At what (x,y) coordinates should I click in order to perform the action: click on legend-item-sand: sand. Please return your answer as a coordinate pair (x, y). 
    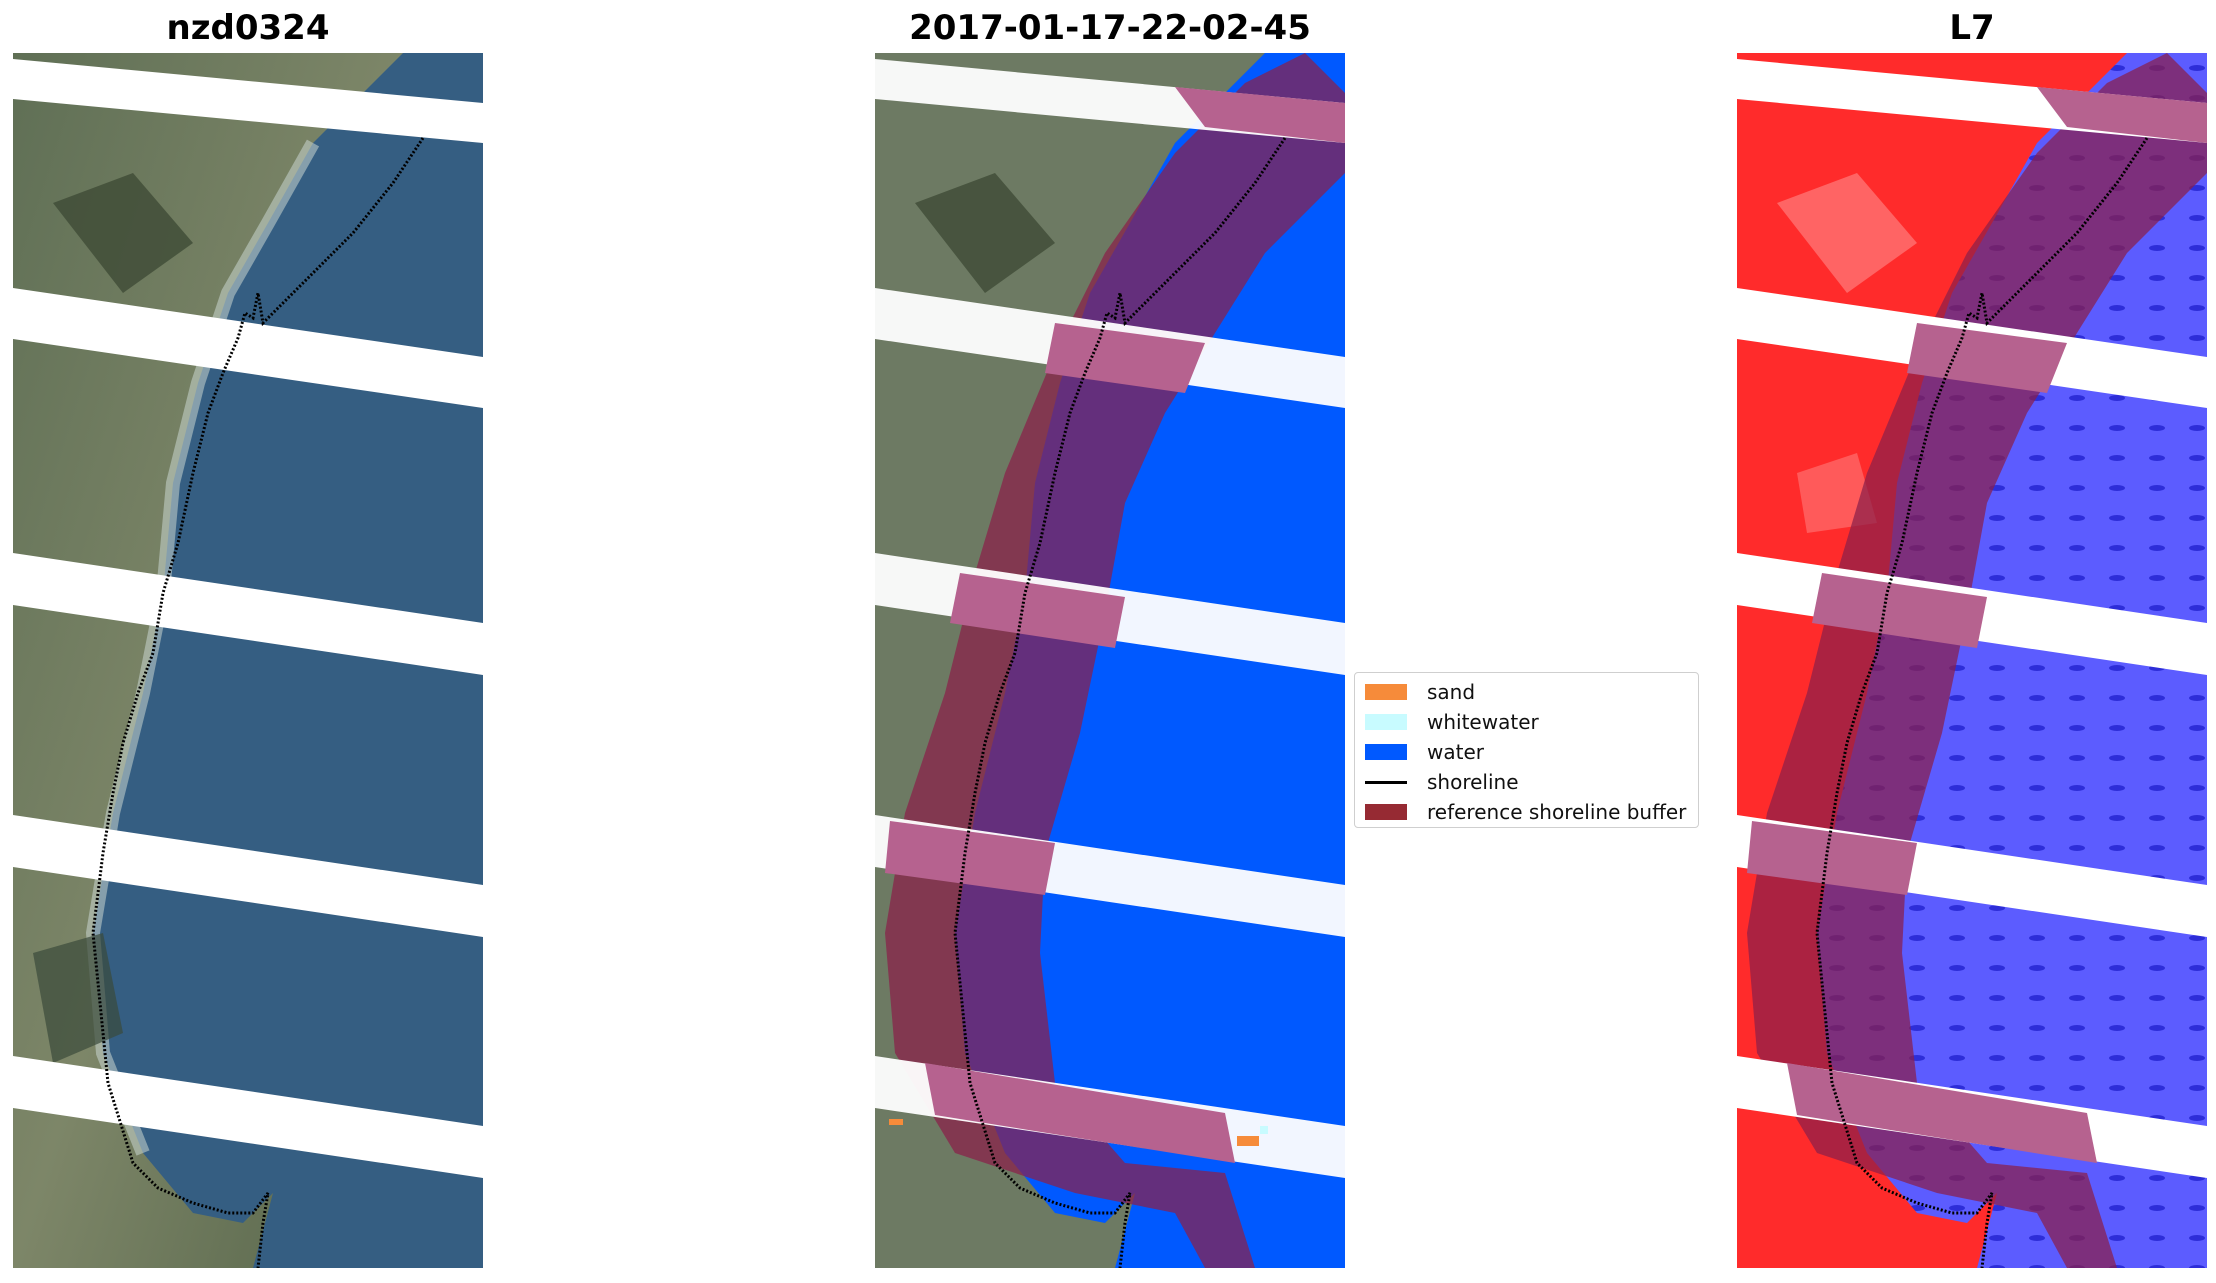
    Looking at the image, I should click on (1526, 692).